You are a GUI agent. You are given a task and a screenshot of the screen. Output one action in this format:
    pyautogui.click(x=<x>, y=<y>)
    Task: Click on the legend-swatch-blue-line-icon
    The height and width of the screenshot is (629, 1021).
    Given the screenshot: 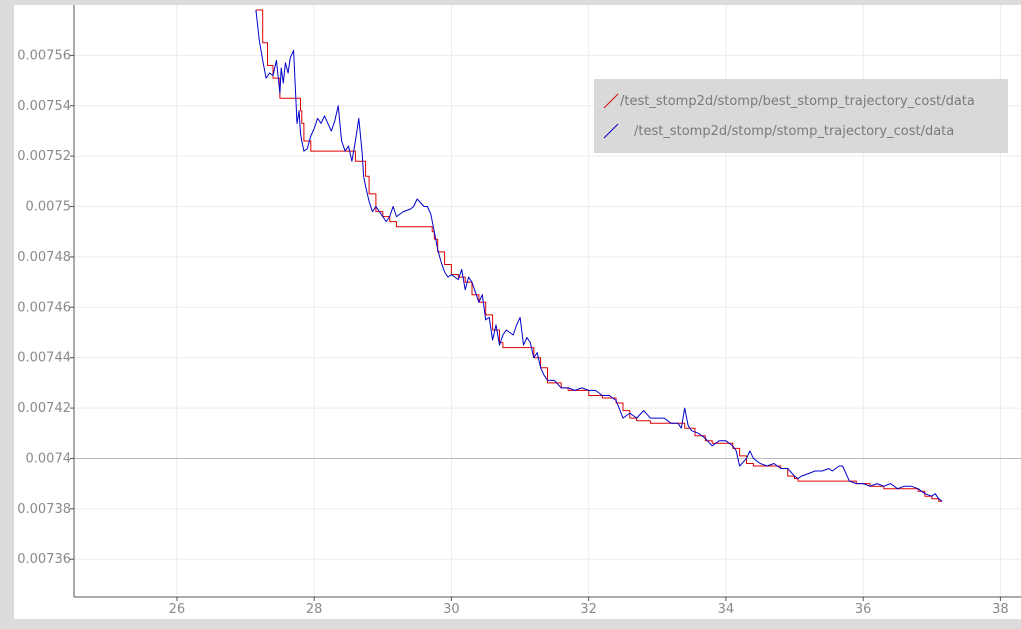 What is the action you would take?
    pyautogui.click(x=611, y=131)
    